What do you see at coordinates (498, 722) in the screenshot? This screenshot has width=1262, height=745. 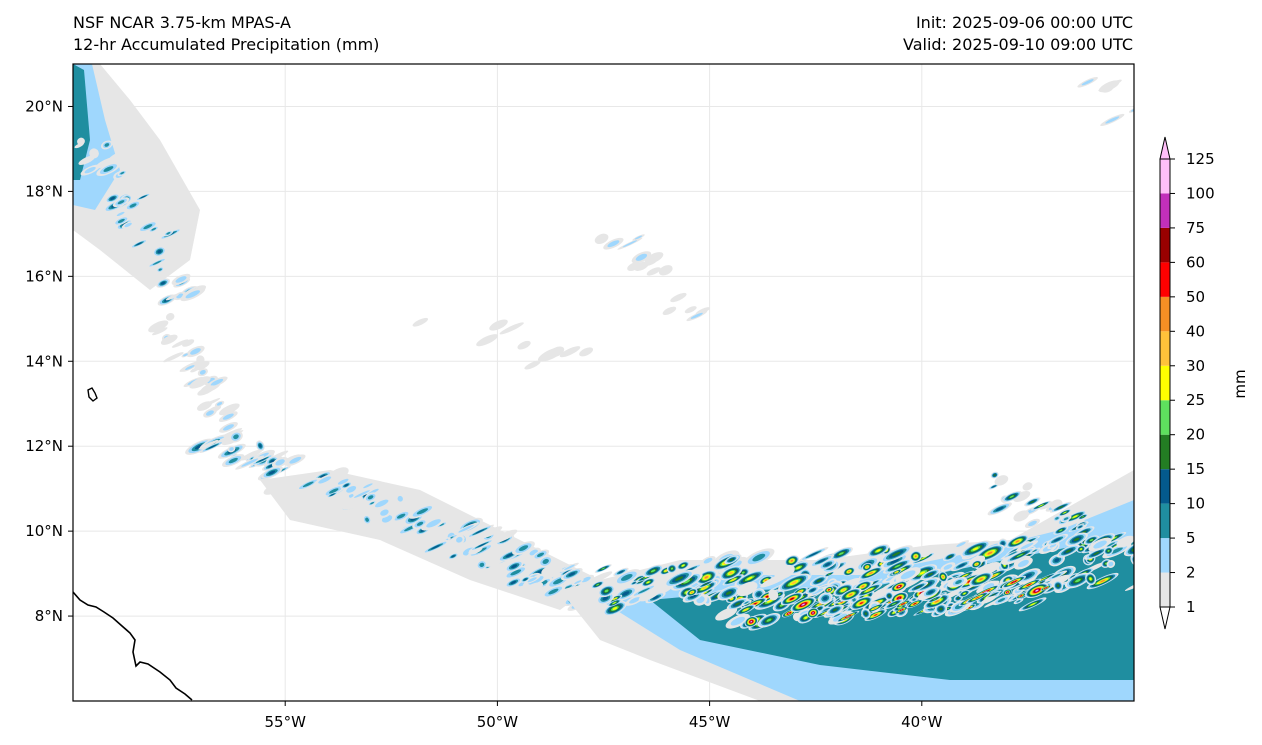 I see `lon-tick-label: 50°W` at bounding box center [498, 722].